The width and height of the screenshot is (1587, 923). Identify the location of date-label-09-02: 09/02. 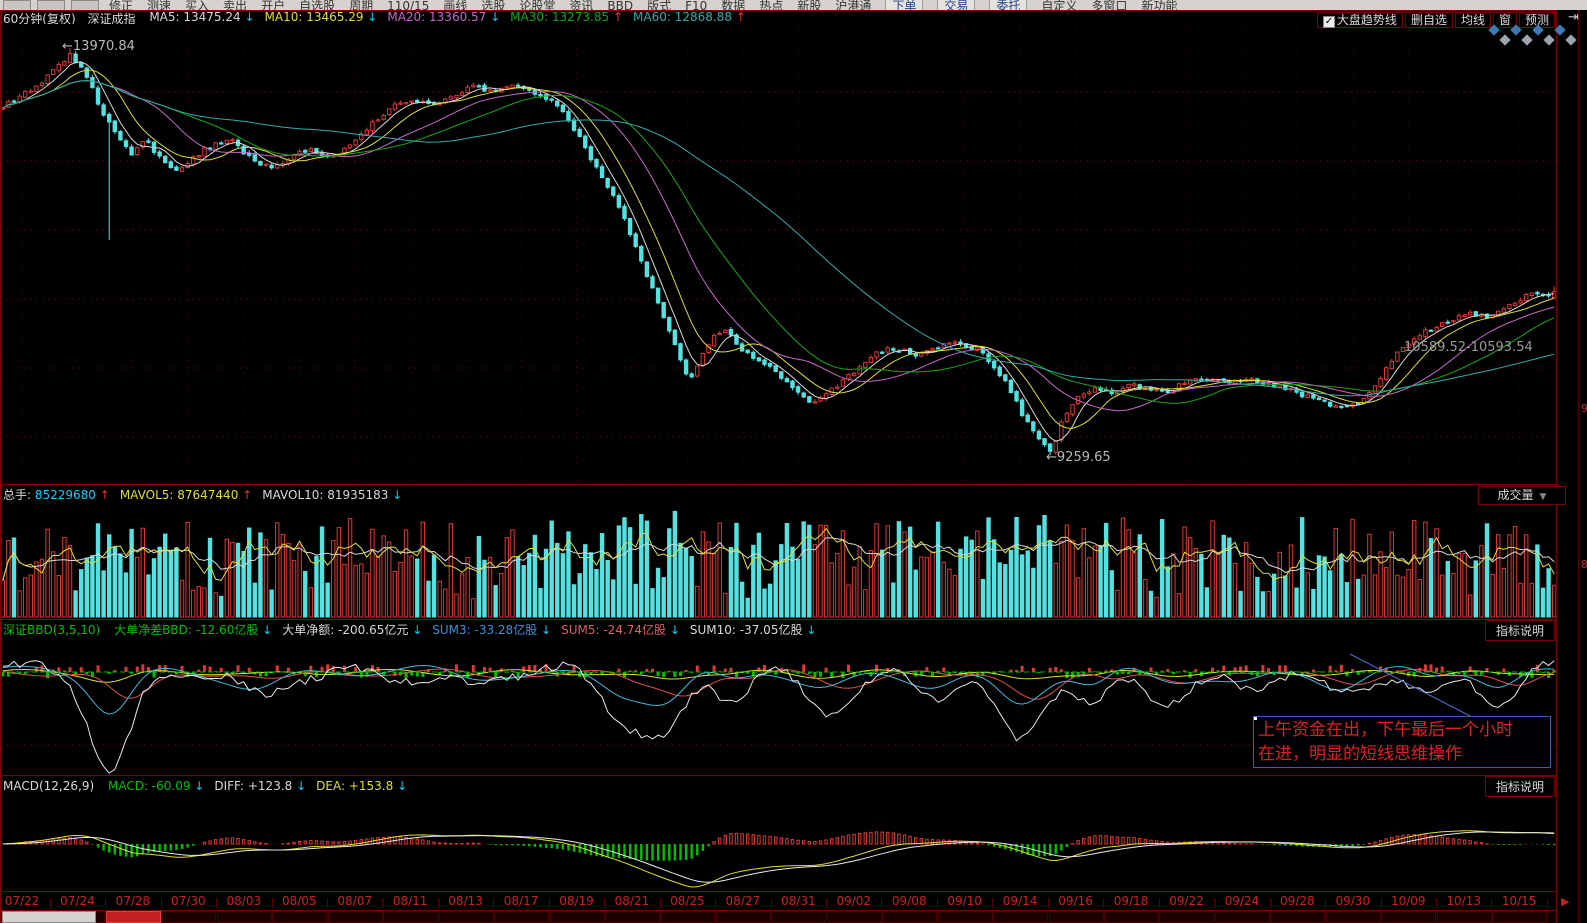
(854, 901).